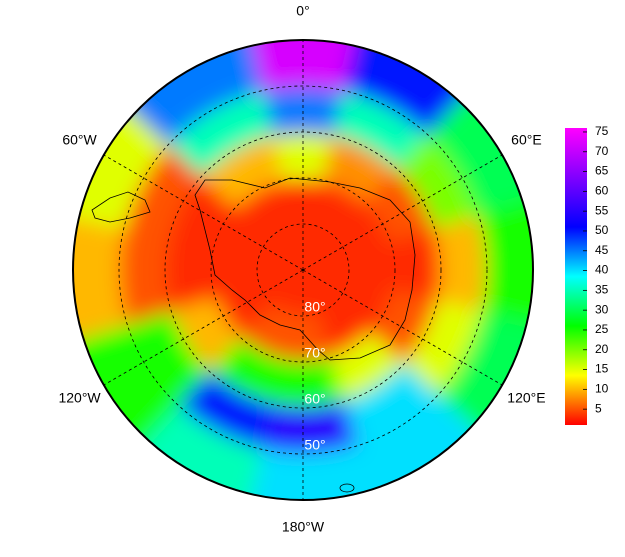 The image size is (625, 557). I want to click on colorbar-label: 5, so click(598, 408).